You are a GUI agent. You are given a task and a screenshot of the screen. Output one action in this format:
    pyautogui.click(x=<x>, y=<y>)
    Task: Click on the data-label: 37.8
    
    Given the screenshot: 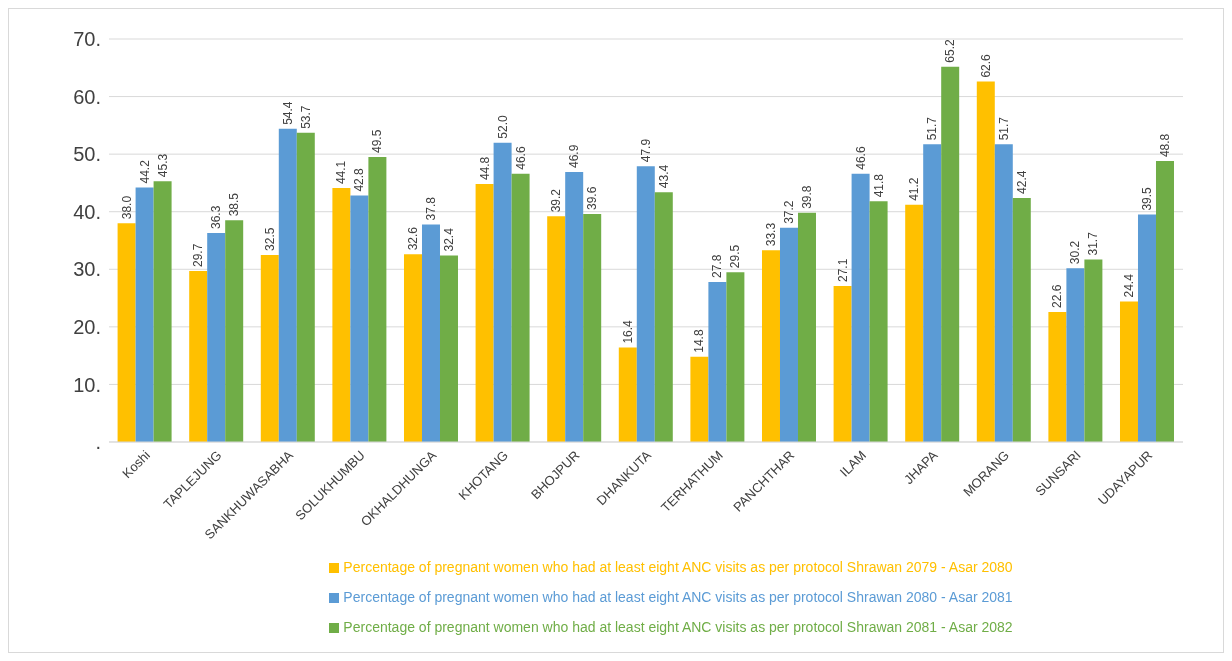 What is the action you would take?
    pyautogui.click(x=430, y=208)
    